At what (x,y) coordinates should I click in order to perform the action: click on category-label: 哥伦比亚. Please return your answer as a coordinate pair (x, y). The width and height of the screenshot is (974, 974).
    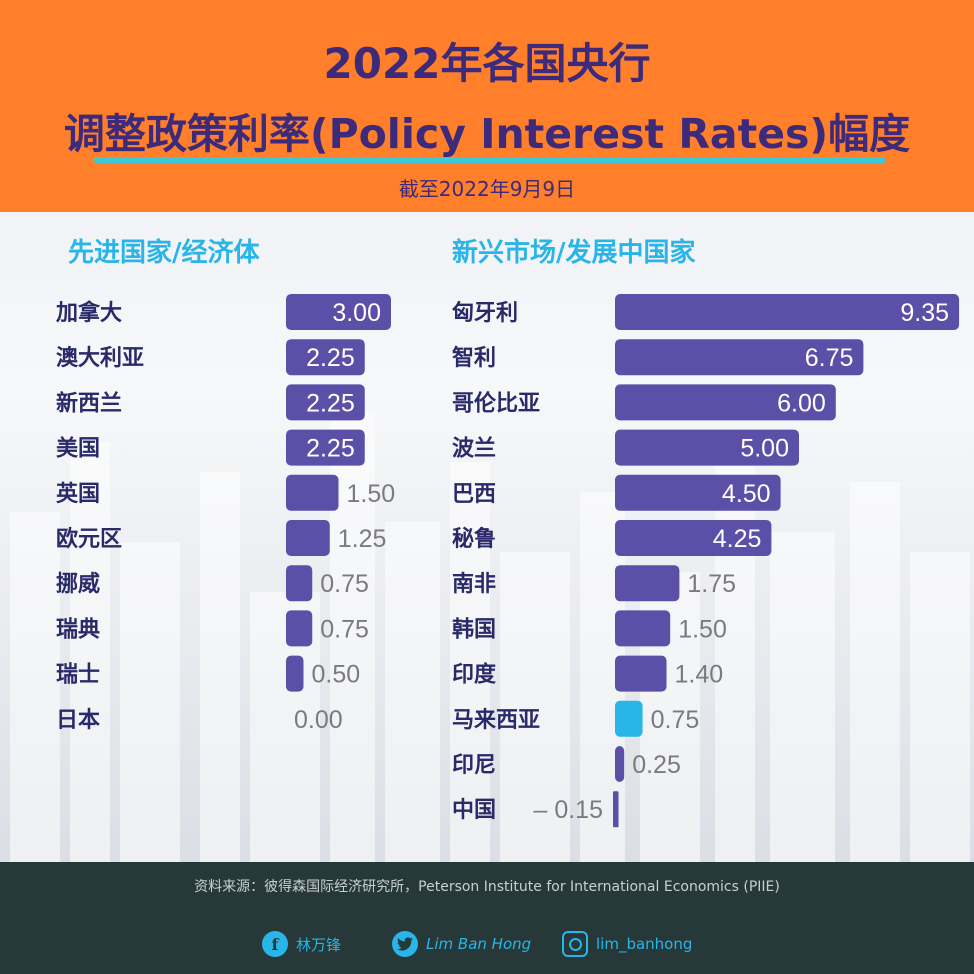
    Looking at the image, I should click on (496, 403).